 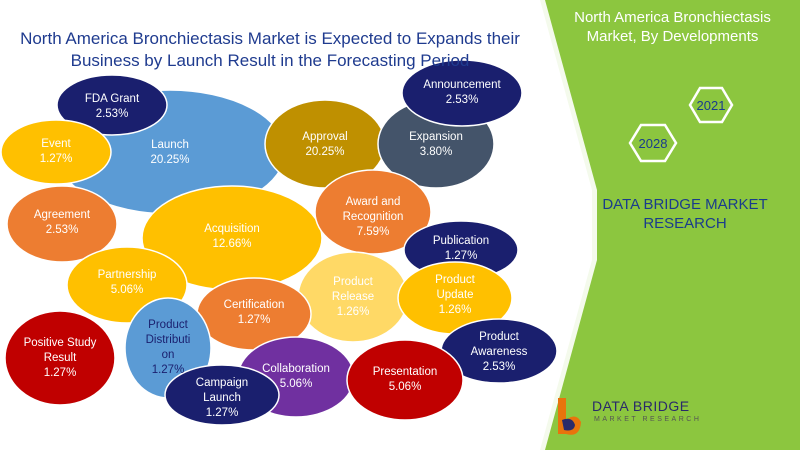 What do you see at coordinates (353, 297) in the screenshot?
I see `bubble-product-release` at bounding box center [353, 297].